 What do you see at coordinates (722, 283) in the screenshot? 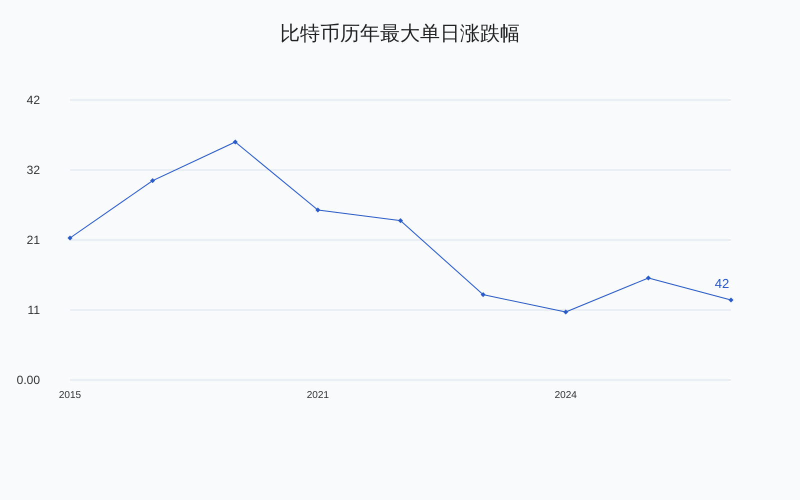
I see `annotation: 42` at bounding box center [722, 283].